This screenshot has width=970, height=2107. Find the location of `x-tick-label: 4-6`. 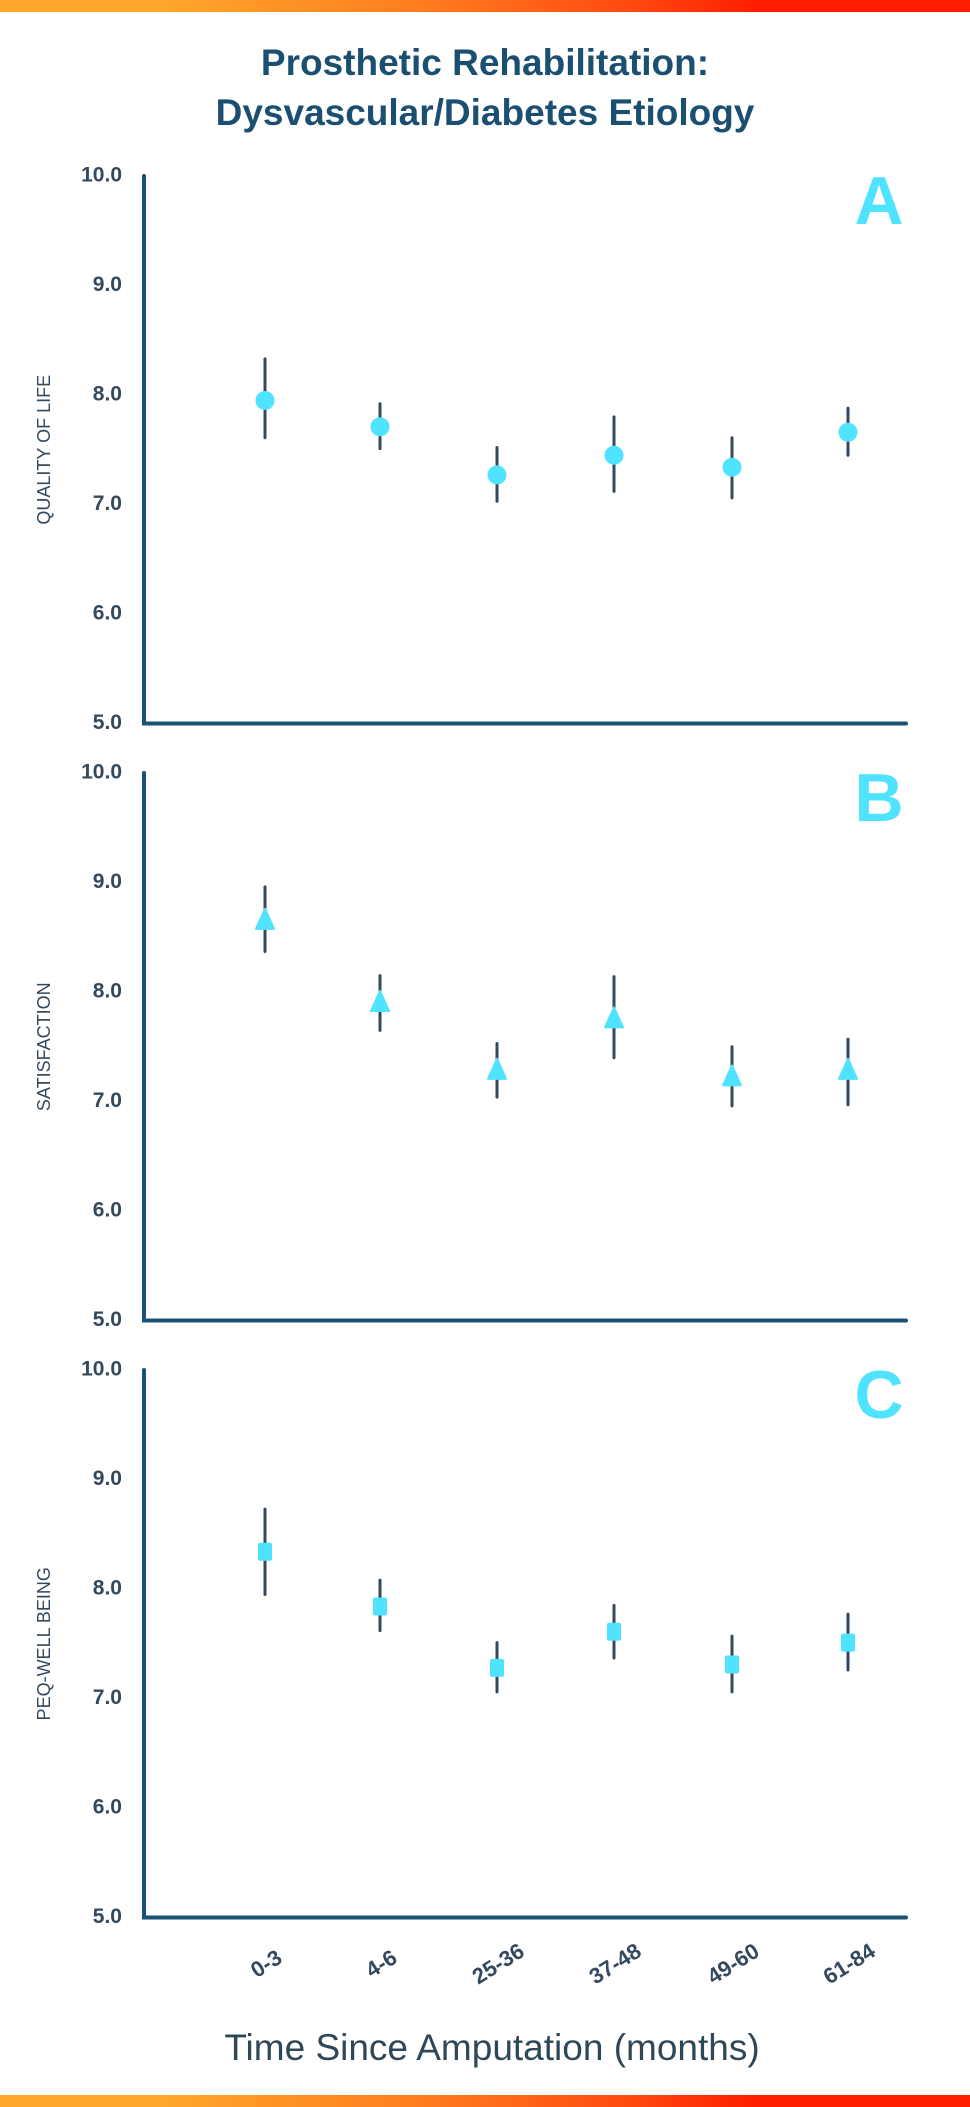

x-tick-label: 4-6 is located at coordinates (381, 1964).